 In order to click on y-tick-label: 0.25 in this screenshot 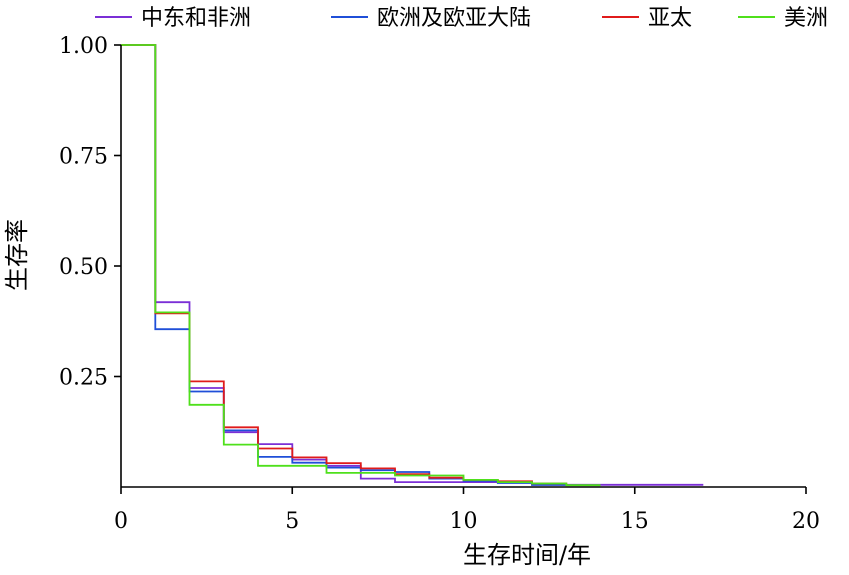, I will do `click(83, 378)`.